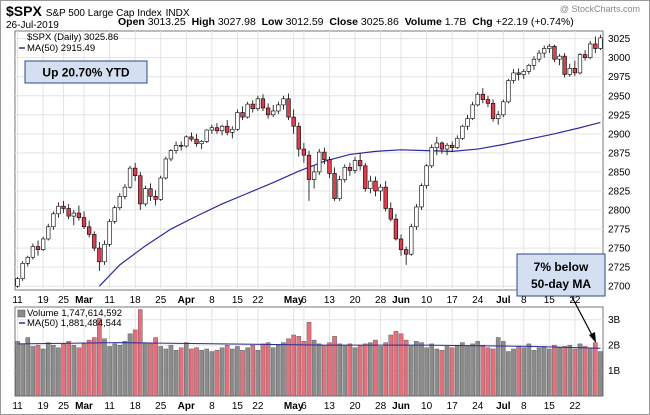  What do you see at coordinates (44, 300) in the screenshot?
I see `x-tick-label: 19` at bounding box center [44, 300].